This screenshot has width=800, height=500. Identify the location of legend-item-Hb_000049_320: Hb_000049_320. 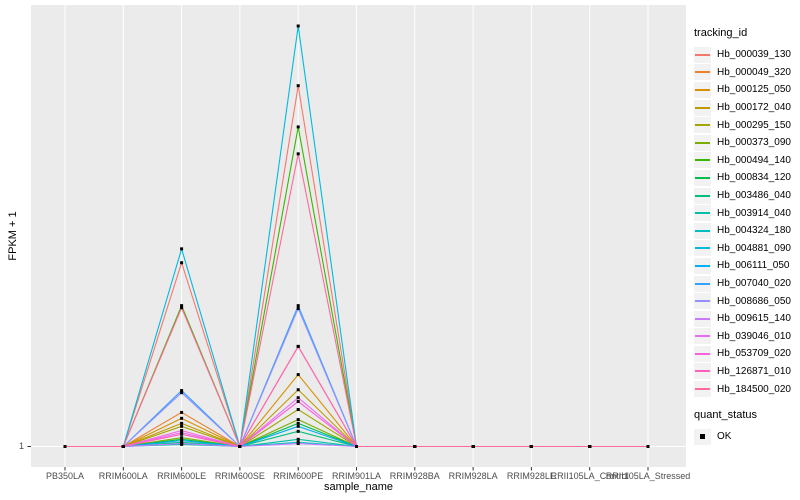
(747, 73).